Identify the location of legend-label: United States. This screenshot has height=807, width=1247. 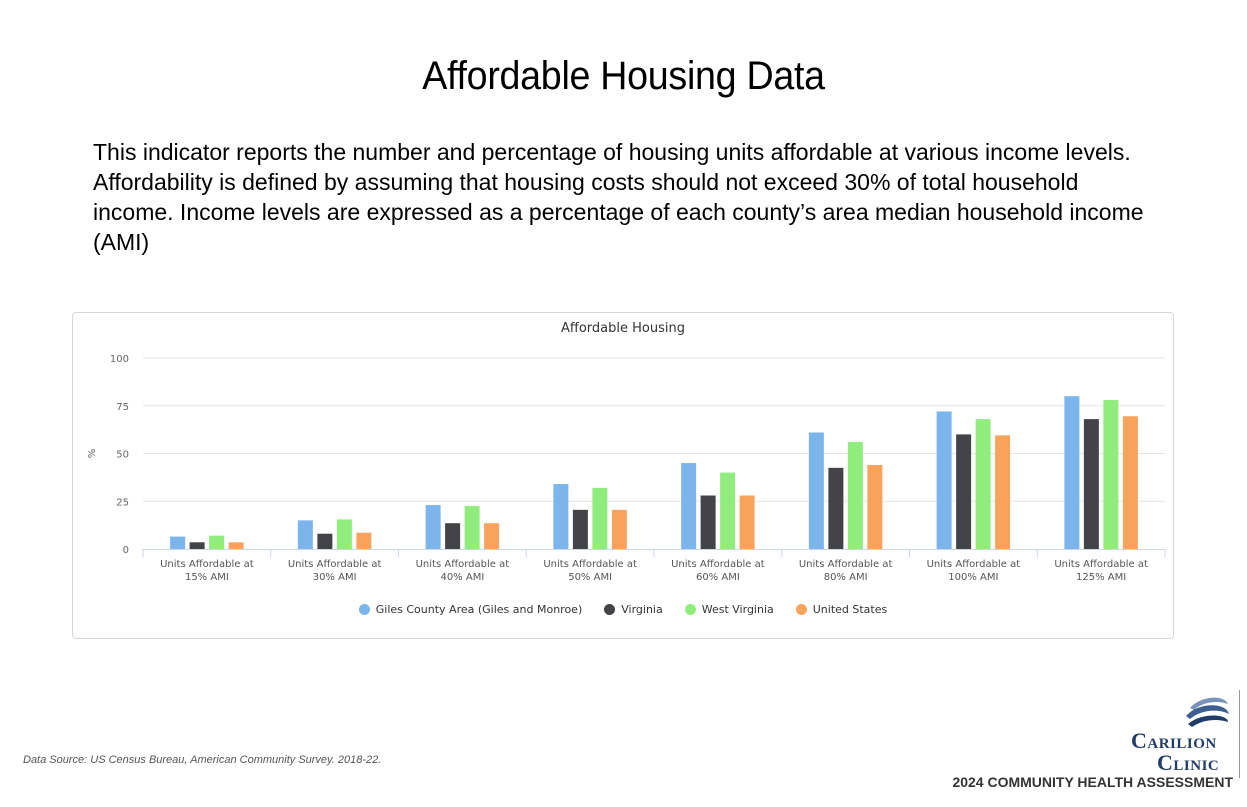
(850, 609).